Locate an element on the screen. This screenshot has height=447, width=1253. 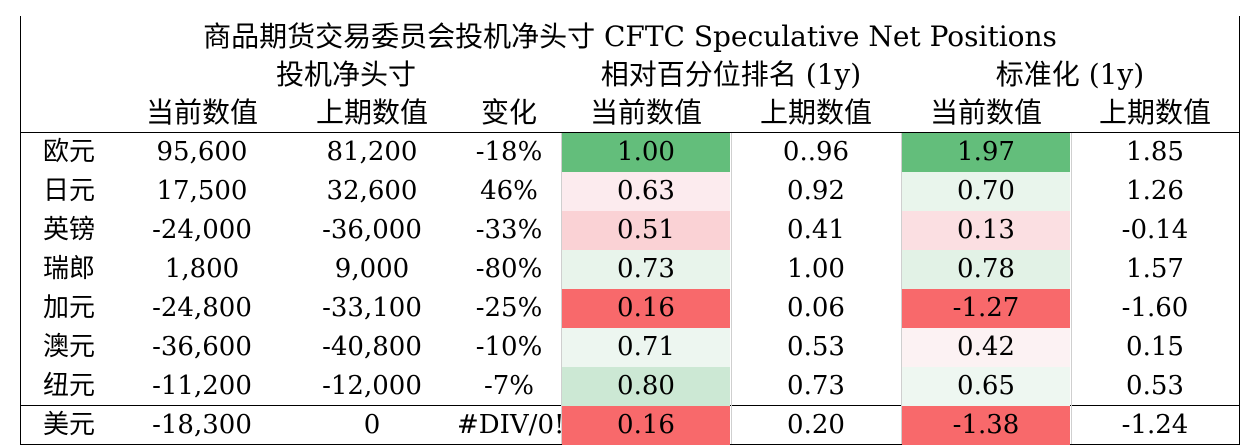
group-header-net-positions: 投机净头寸 is located at coordinates (345, 74).